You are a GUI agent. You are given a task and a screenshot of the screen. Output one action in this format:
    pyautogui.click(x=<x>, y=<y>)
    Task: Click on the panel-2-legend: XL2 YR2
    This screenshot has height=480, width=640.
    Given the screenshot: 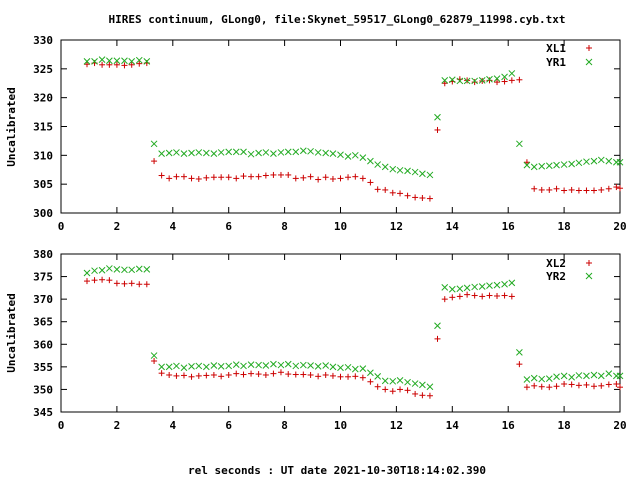 What is the action you would take?
    pyautogui.click(x=569, y=270)
    